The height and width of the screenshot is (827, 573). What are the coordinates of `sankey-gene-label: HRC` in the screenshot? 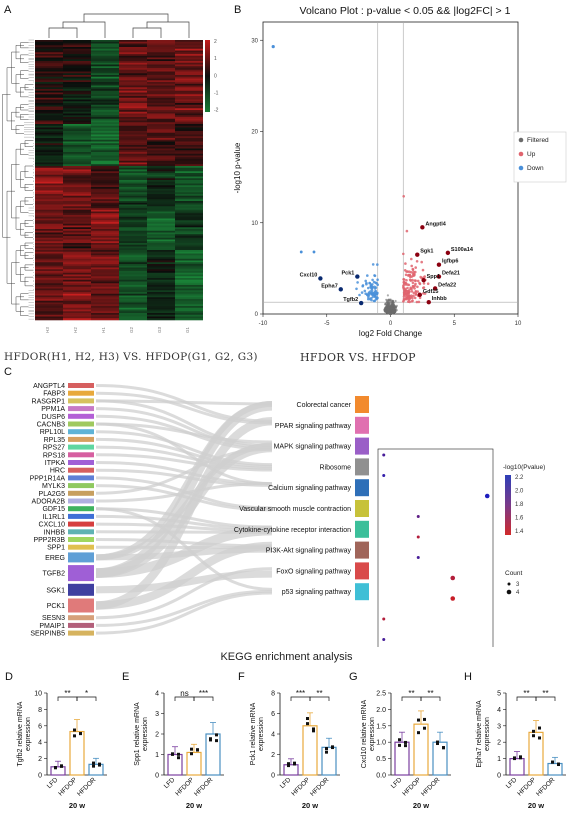 It's located at (57, 471).